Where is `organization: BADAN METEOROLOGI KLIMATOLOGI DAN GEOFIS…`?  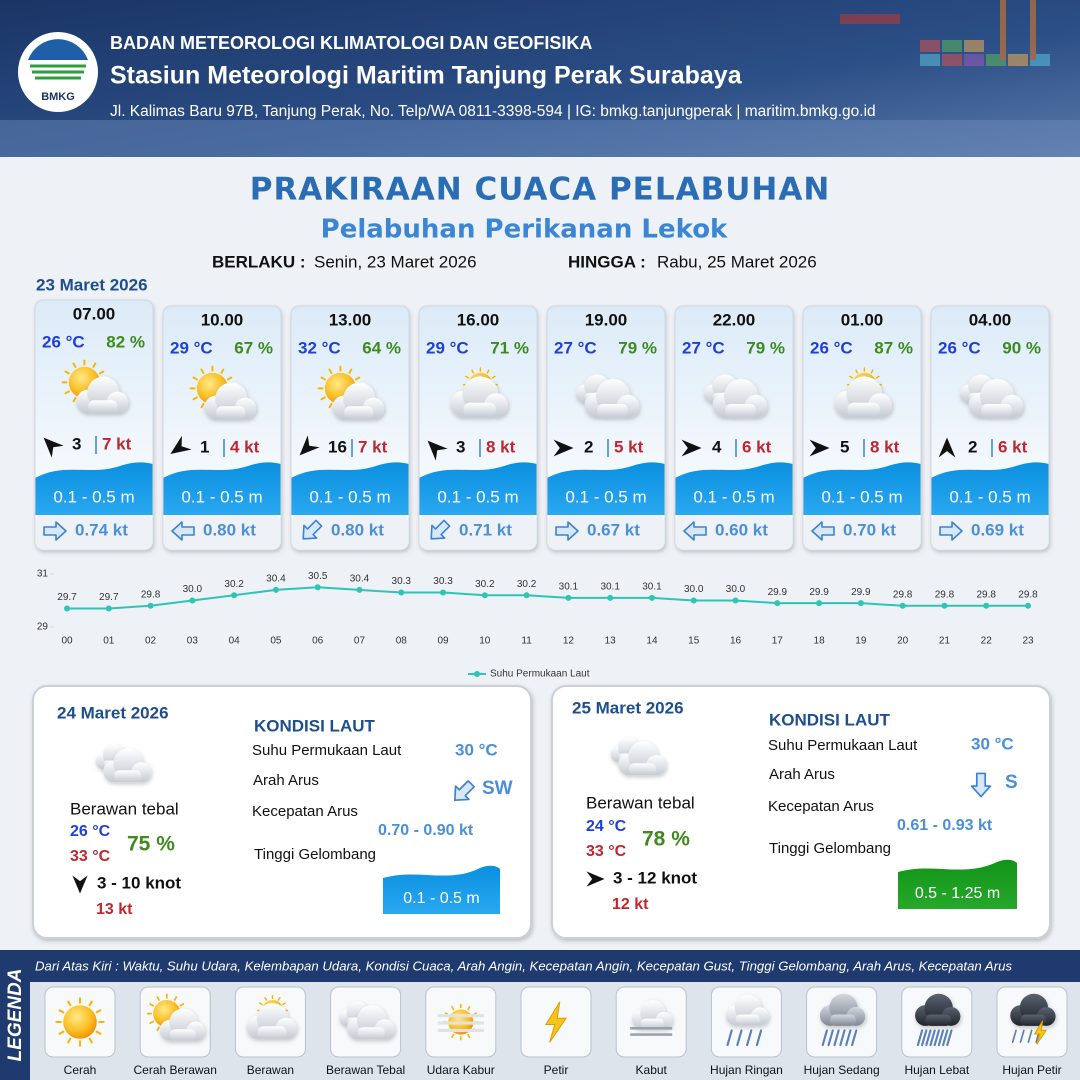
organization: BADAN METEOROLOGI KLIMATOLOGI DAN GEOFIS… is located at coordinates (351, 43).